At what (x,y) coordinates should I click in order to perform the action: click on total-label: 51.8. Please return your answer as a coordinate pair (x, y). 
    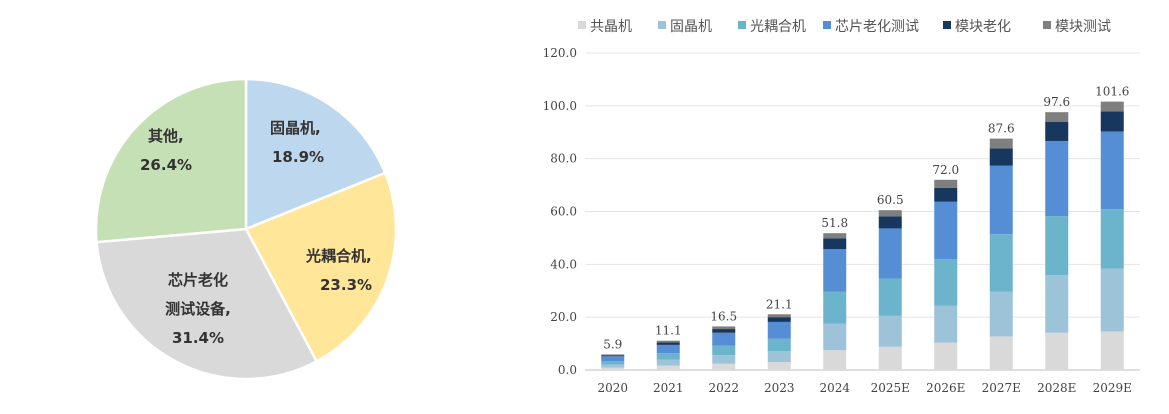
    Looking at the image, I should click on (834, 223).